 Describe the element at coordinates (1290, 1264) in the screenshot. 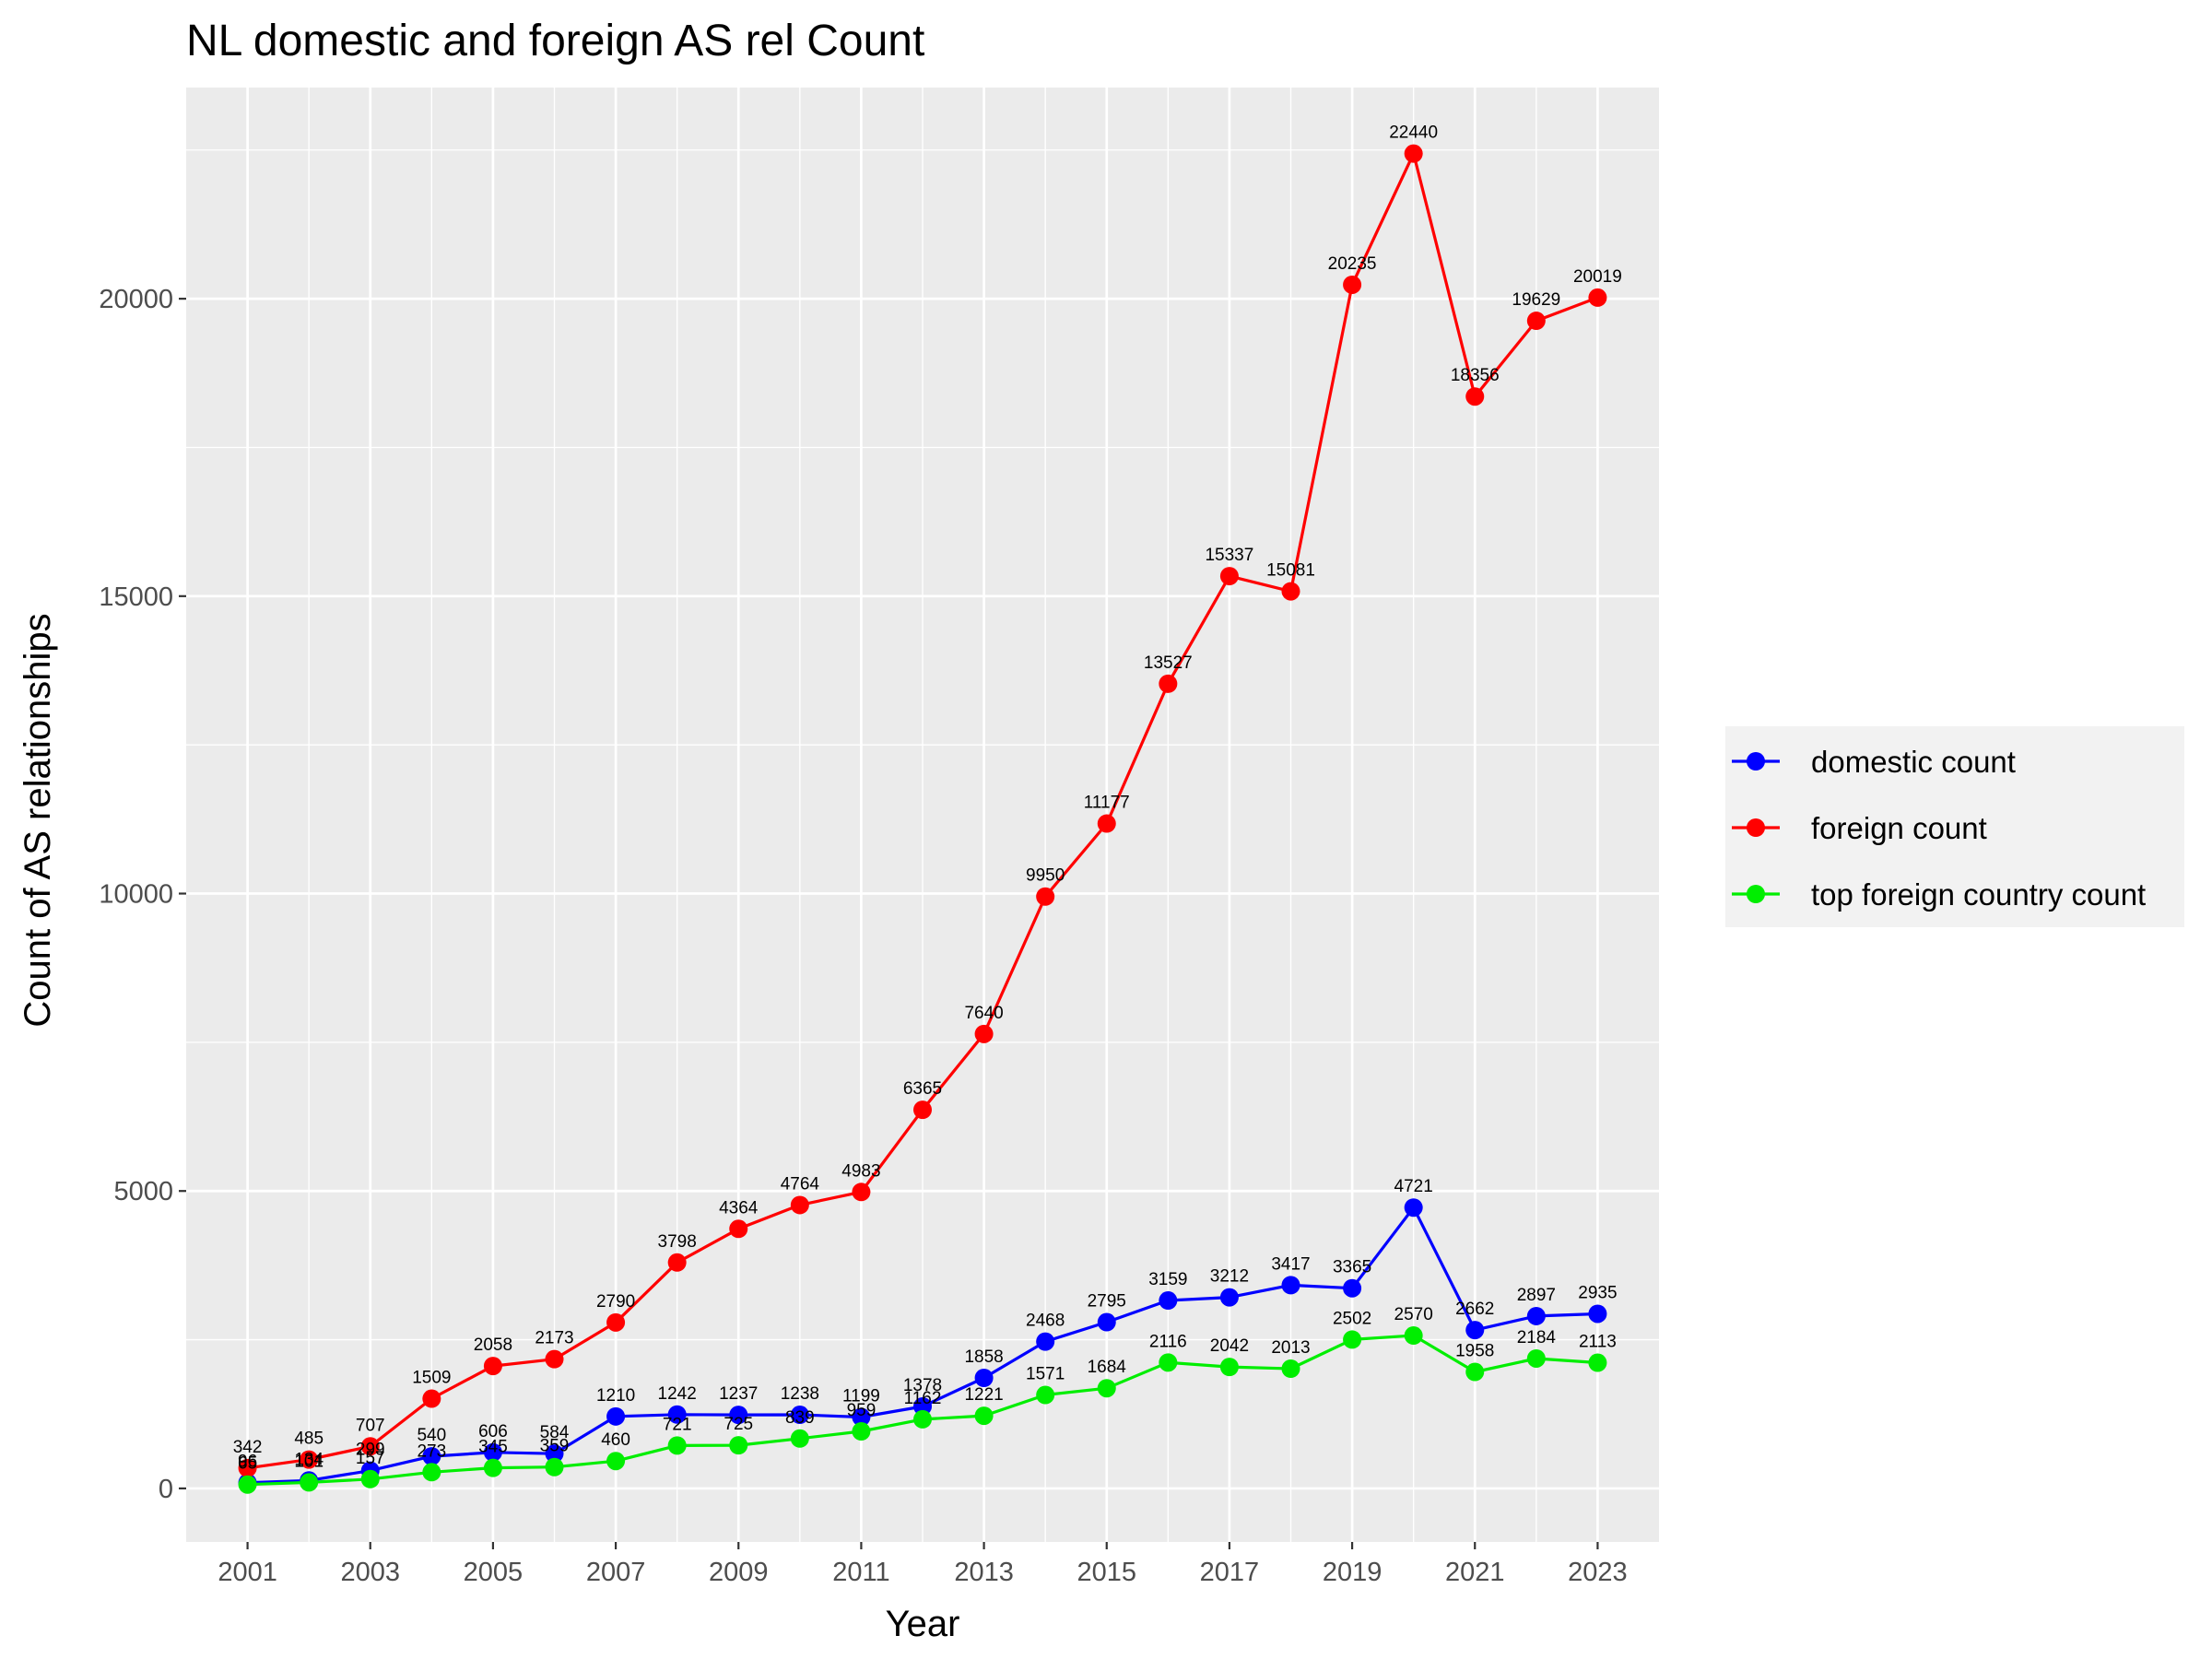

I see `data-label: 3417` at that location.